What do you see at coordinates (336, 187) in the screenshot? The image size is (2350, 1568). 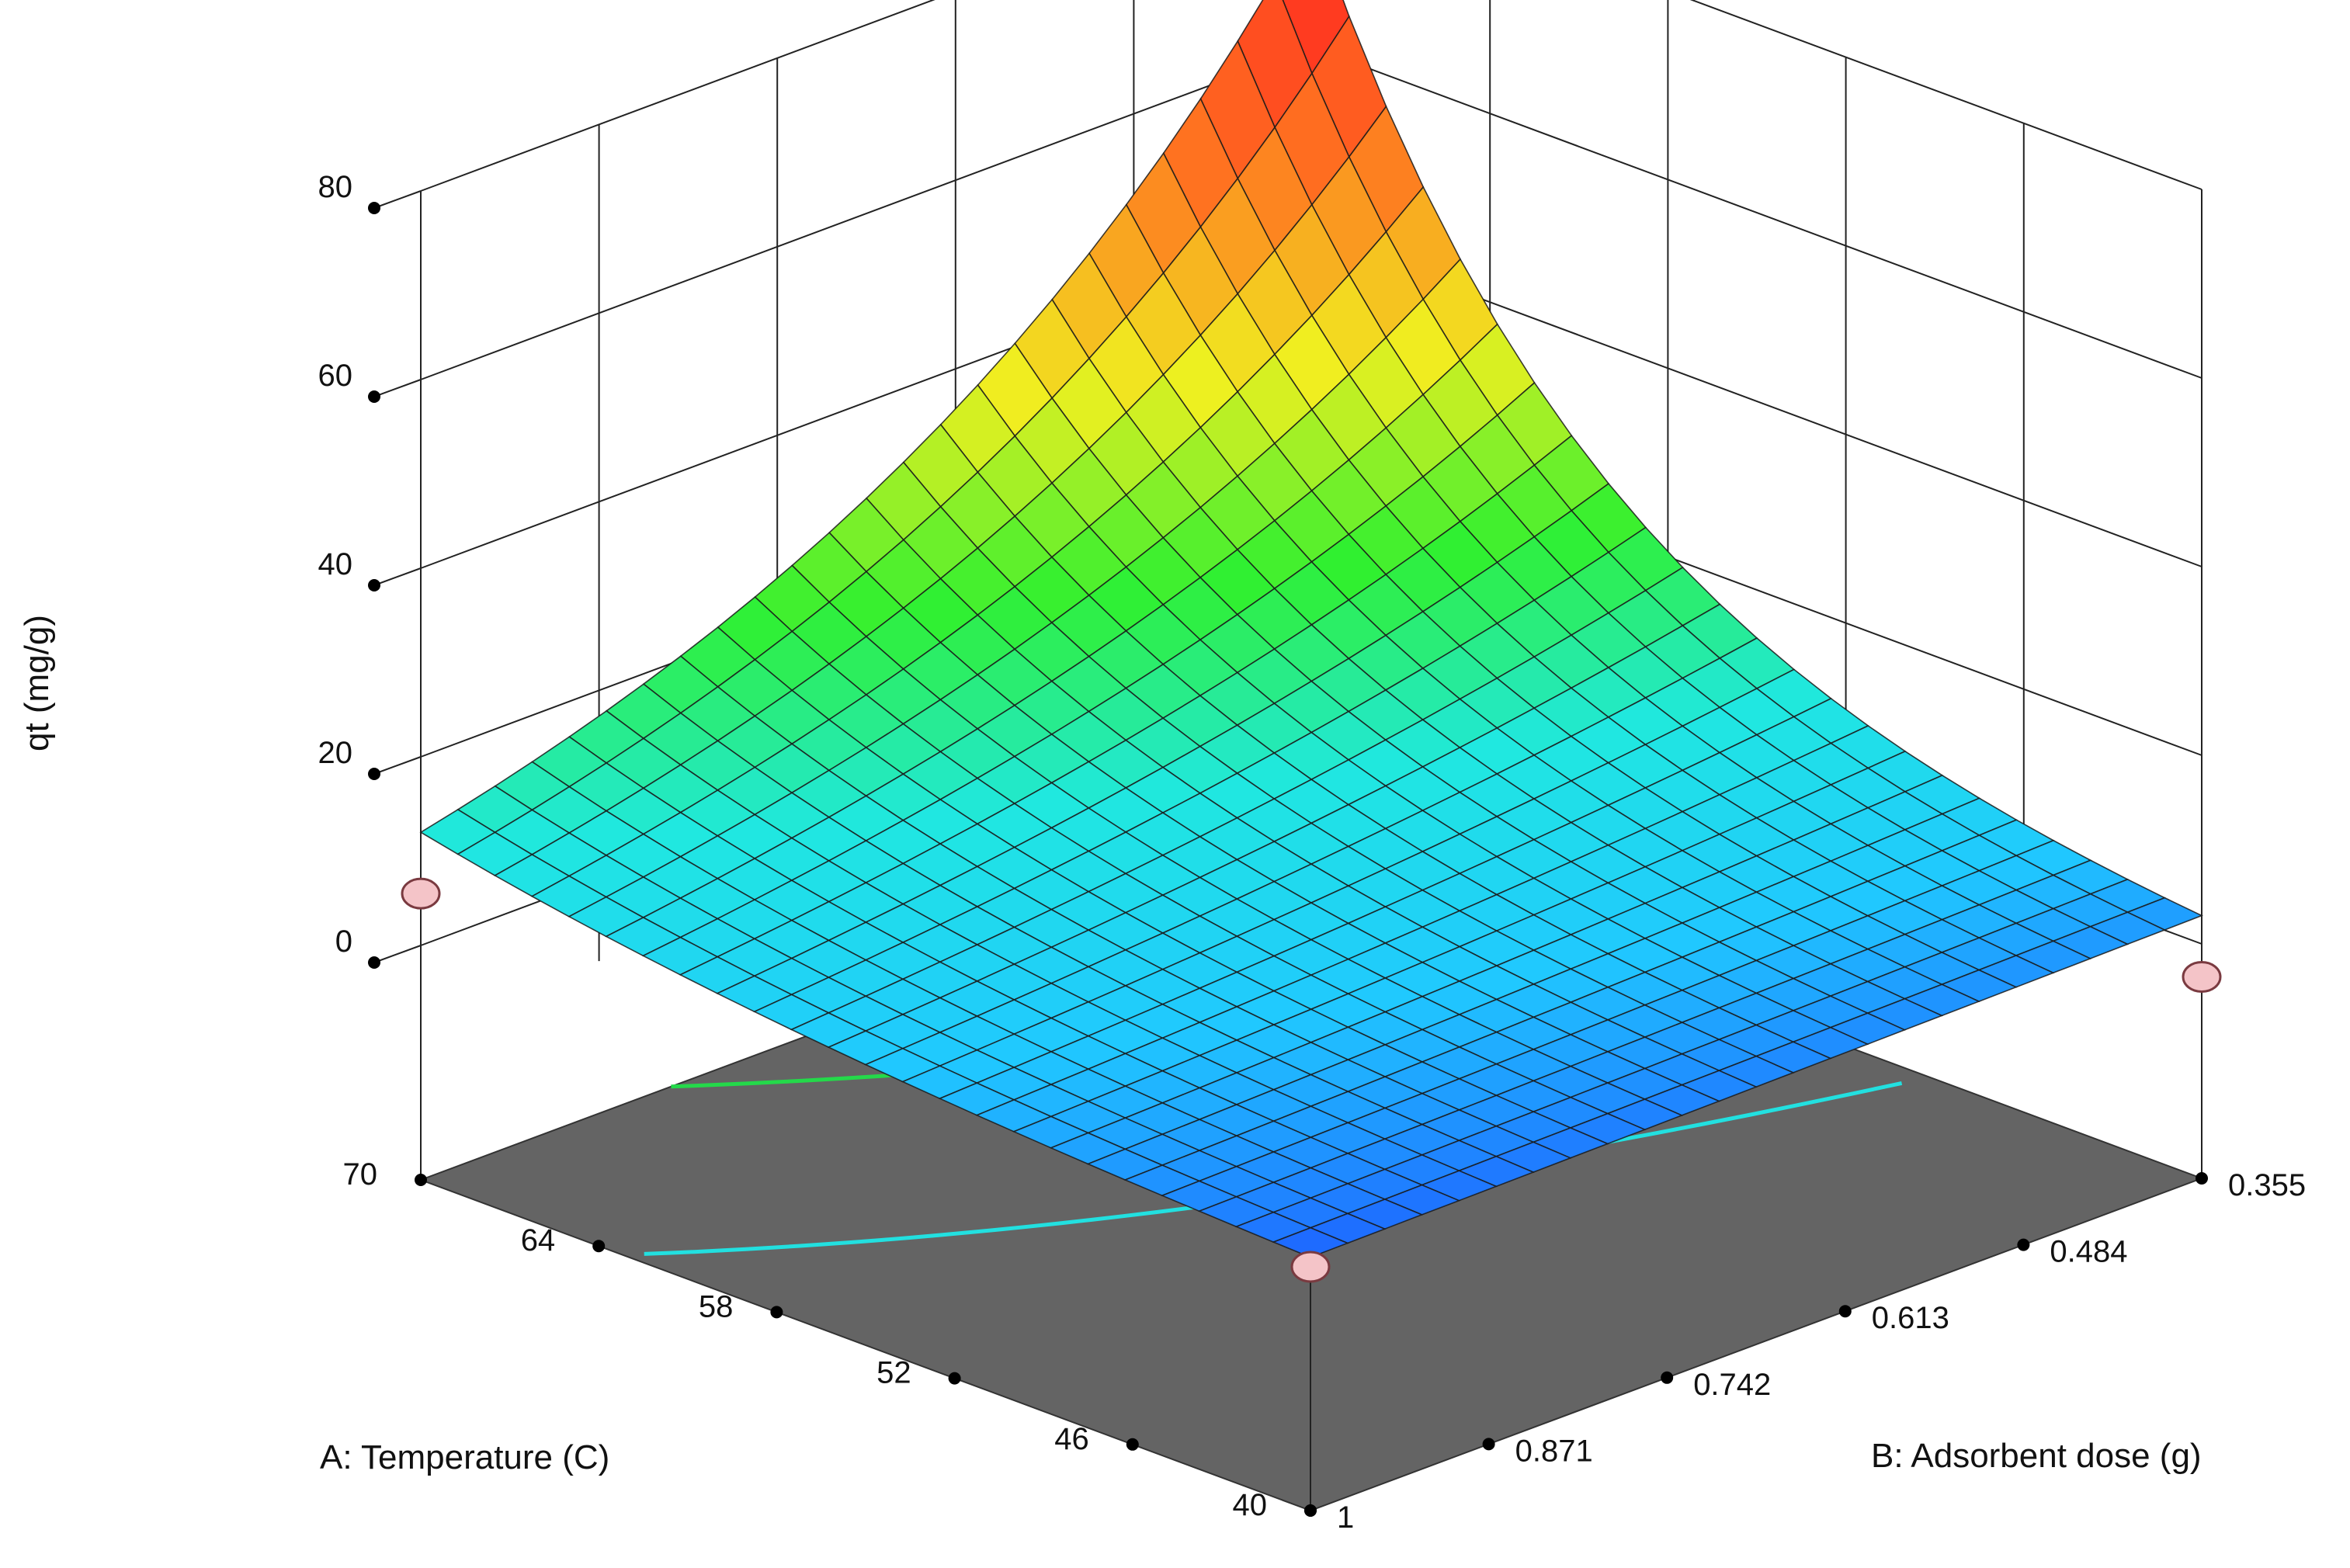 I see `z-tick-label: 80` at bounding box center [336, 187].